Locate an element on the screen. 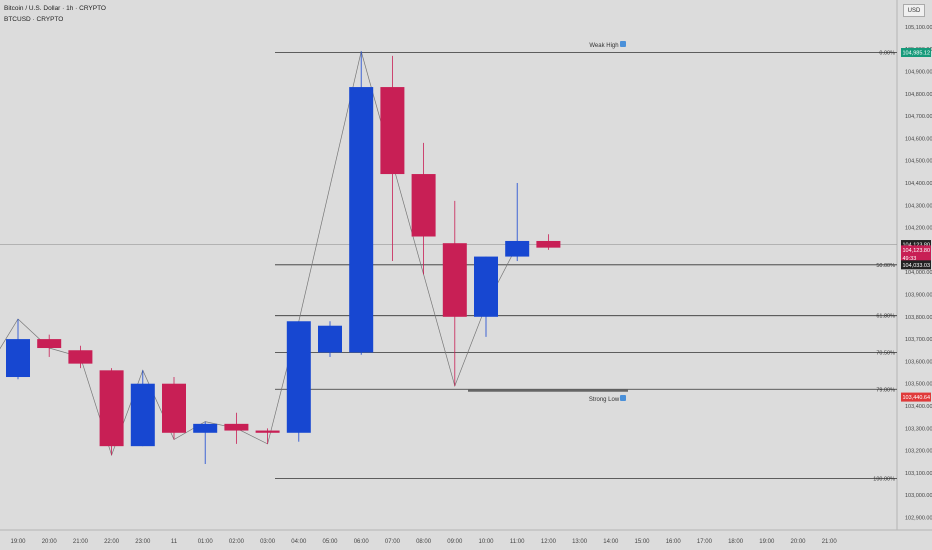 This screenshot has height=550, width=932. x-tick-label: 22:00 is located at coordinates (112, 542).